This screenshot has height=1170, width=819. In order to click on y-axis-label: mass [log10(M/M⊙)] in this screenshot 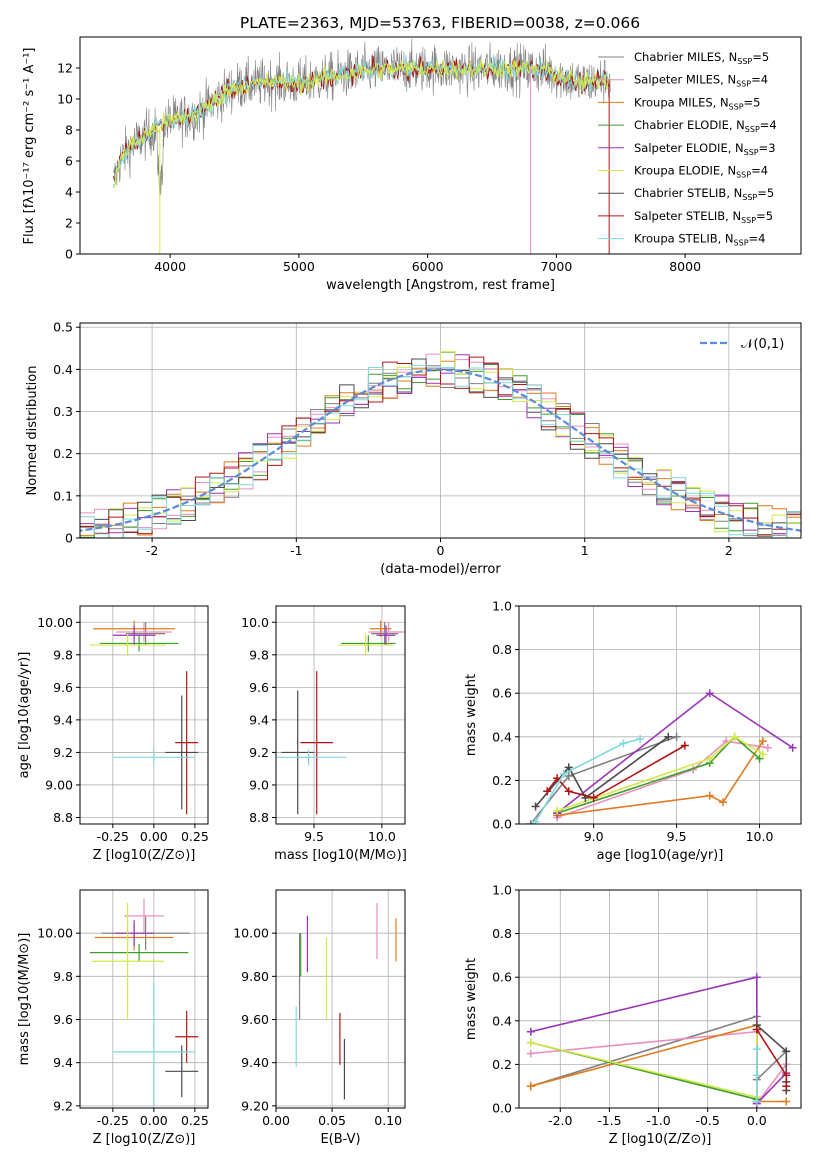, I will do `click(24, 999)`.